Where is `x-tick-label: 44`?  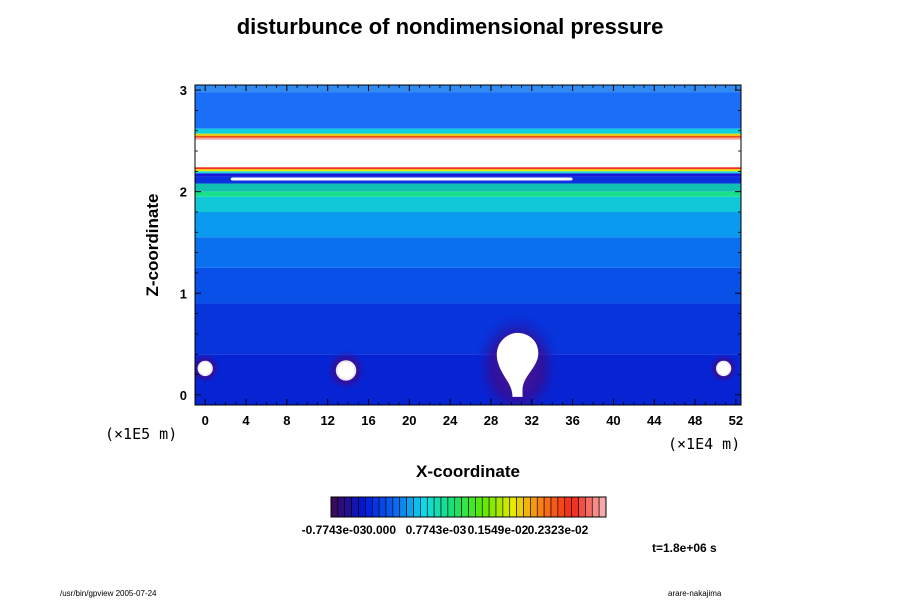
x-tick-label: 44 is located at coordinates (654, 420).